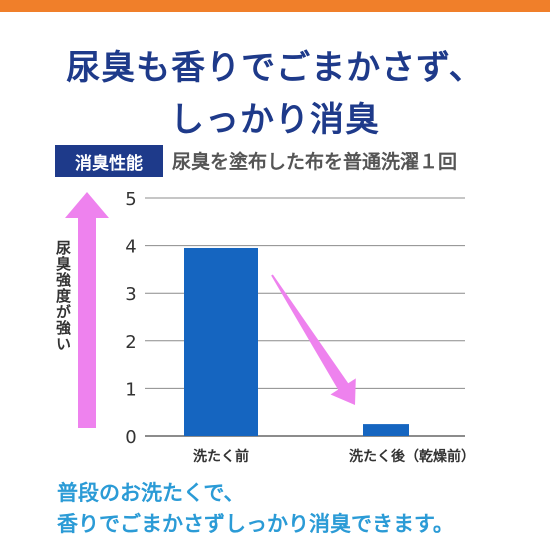 The image size is (550, 550). I want to click on footer-line-2: 香りでごまかさずしっかり消臭できます。, so click(255, 524).